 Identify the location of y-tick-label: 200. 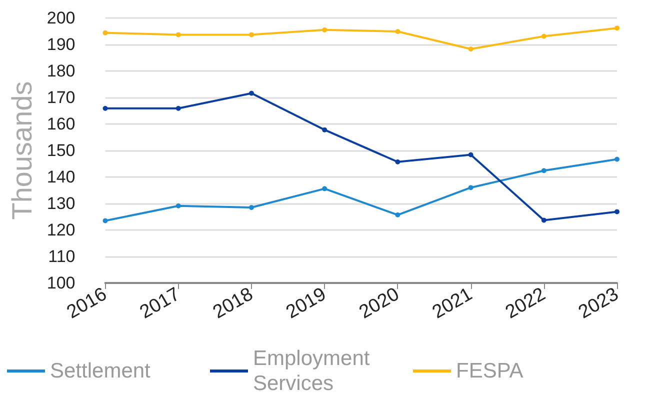
(61, 18).